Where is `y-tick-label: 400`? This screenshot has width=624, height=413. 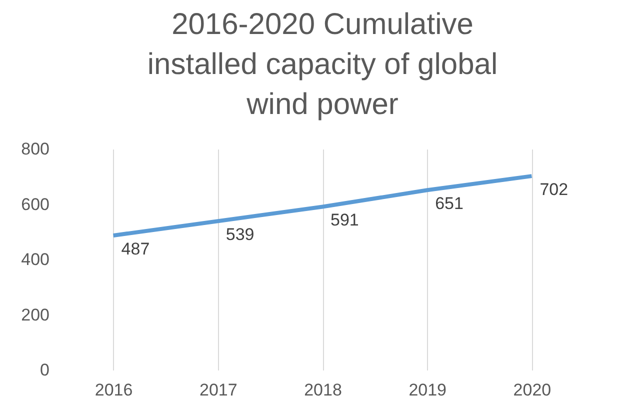 y-tick-label: 400 is located at coordinates (35, 259).